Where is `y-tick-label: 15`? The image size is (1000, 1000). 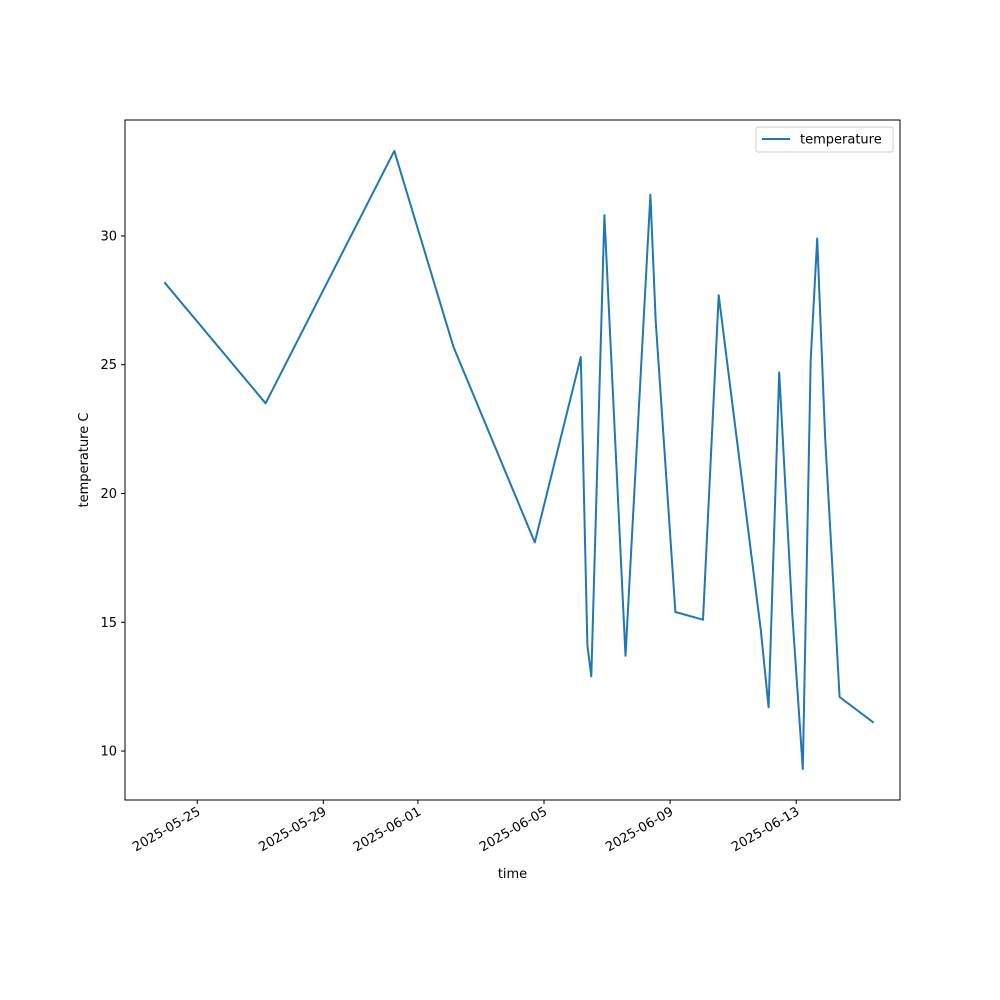
y-tick-label: 15 is located at coordinates (108, 623).